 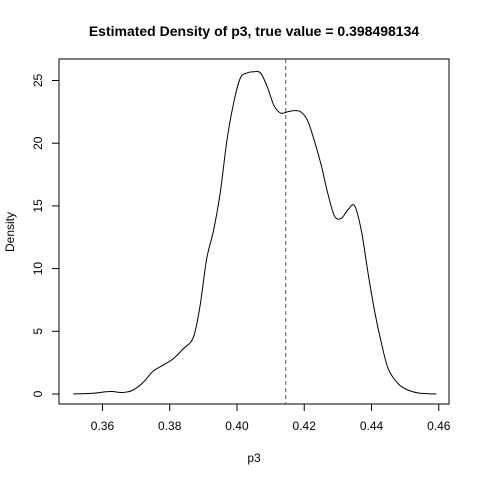 What do you see at coordinates (38, 206) in the screenshot?
I see `y-tick-label: 15` at bounding box center [38, 206].